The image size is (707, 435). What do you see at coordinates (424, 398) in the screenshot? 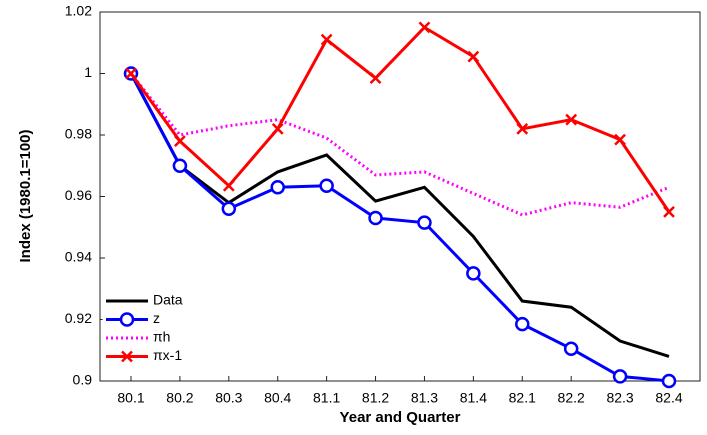
I see `x-tick-label: 81.3` at bounding box center [424, 398].